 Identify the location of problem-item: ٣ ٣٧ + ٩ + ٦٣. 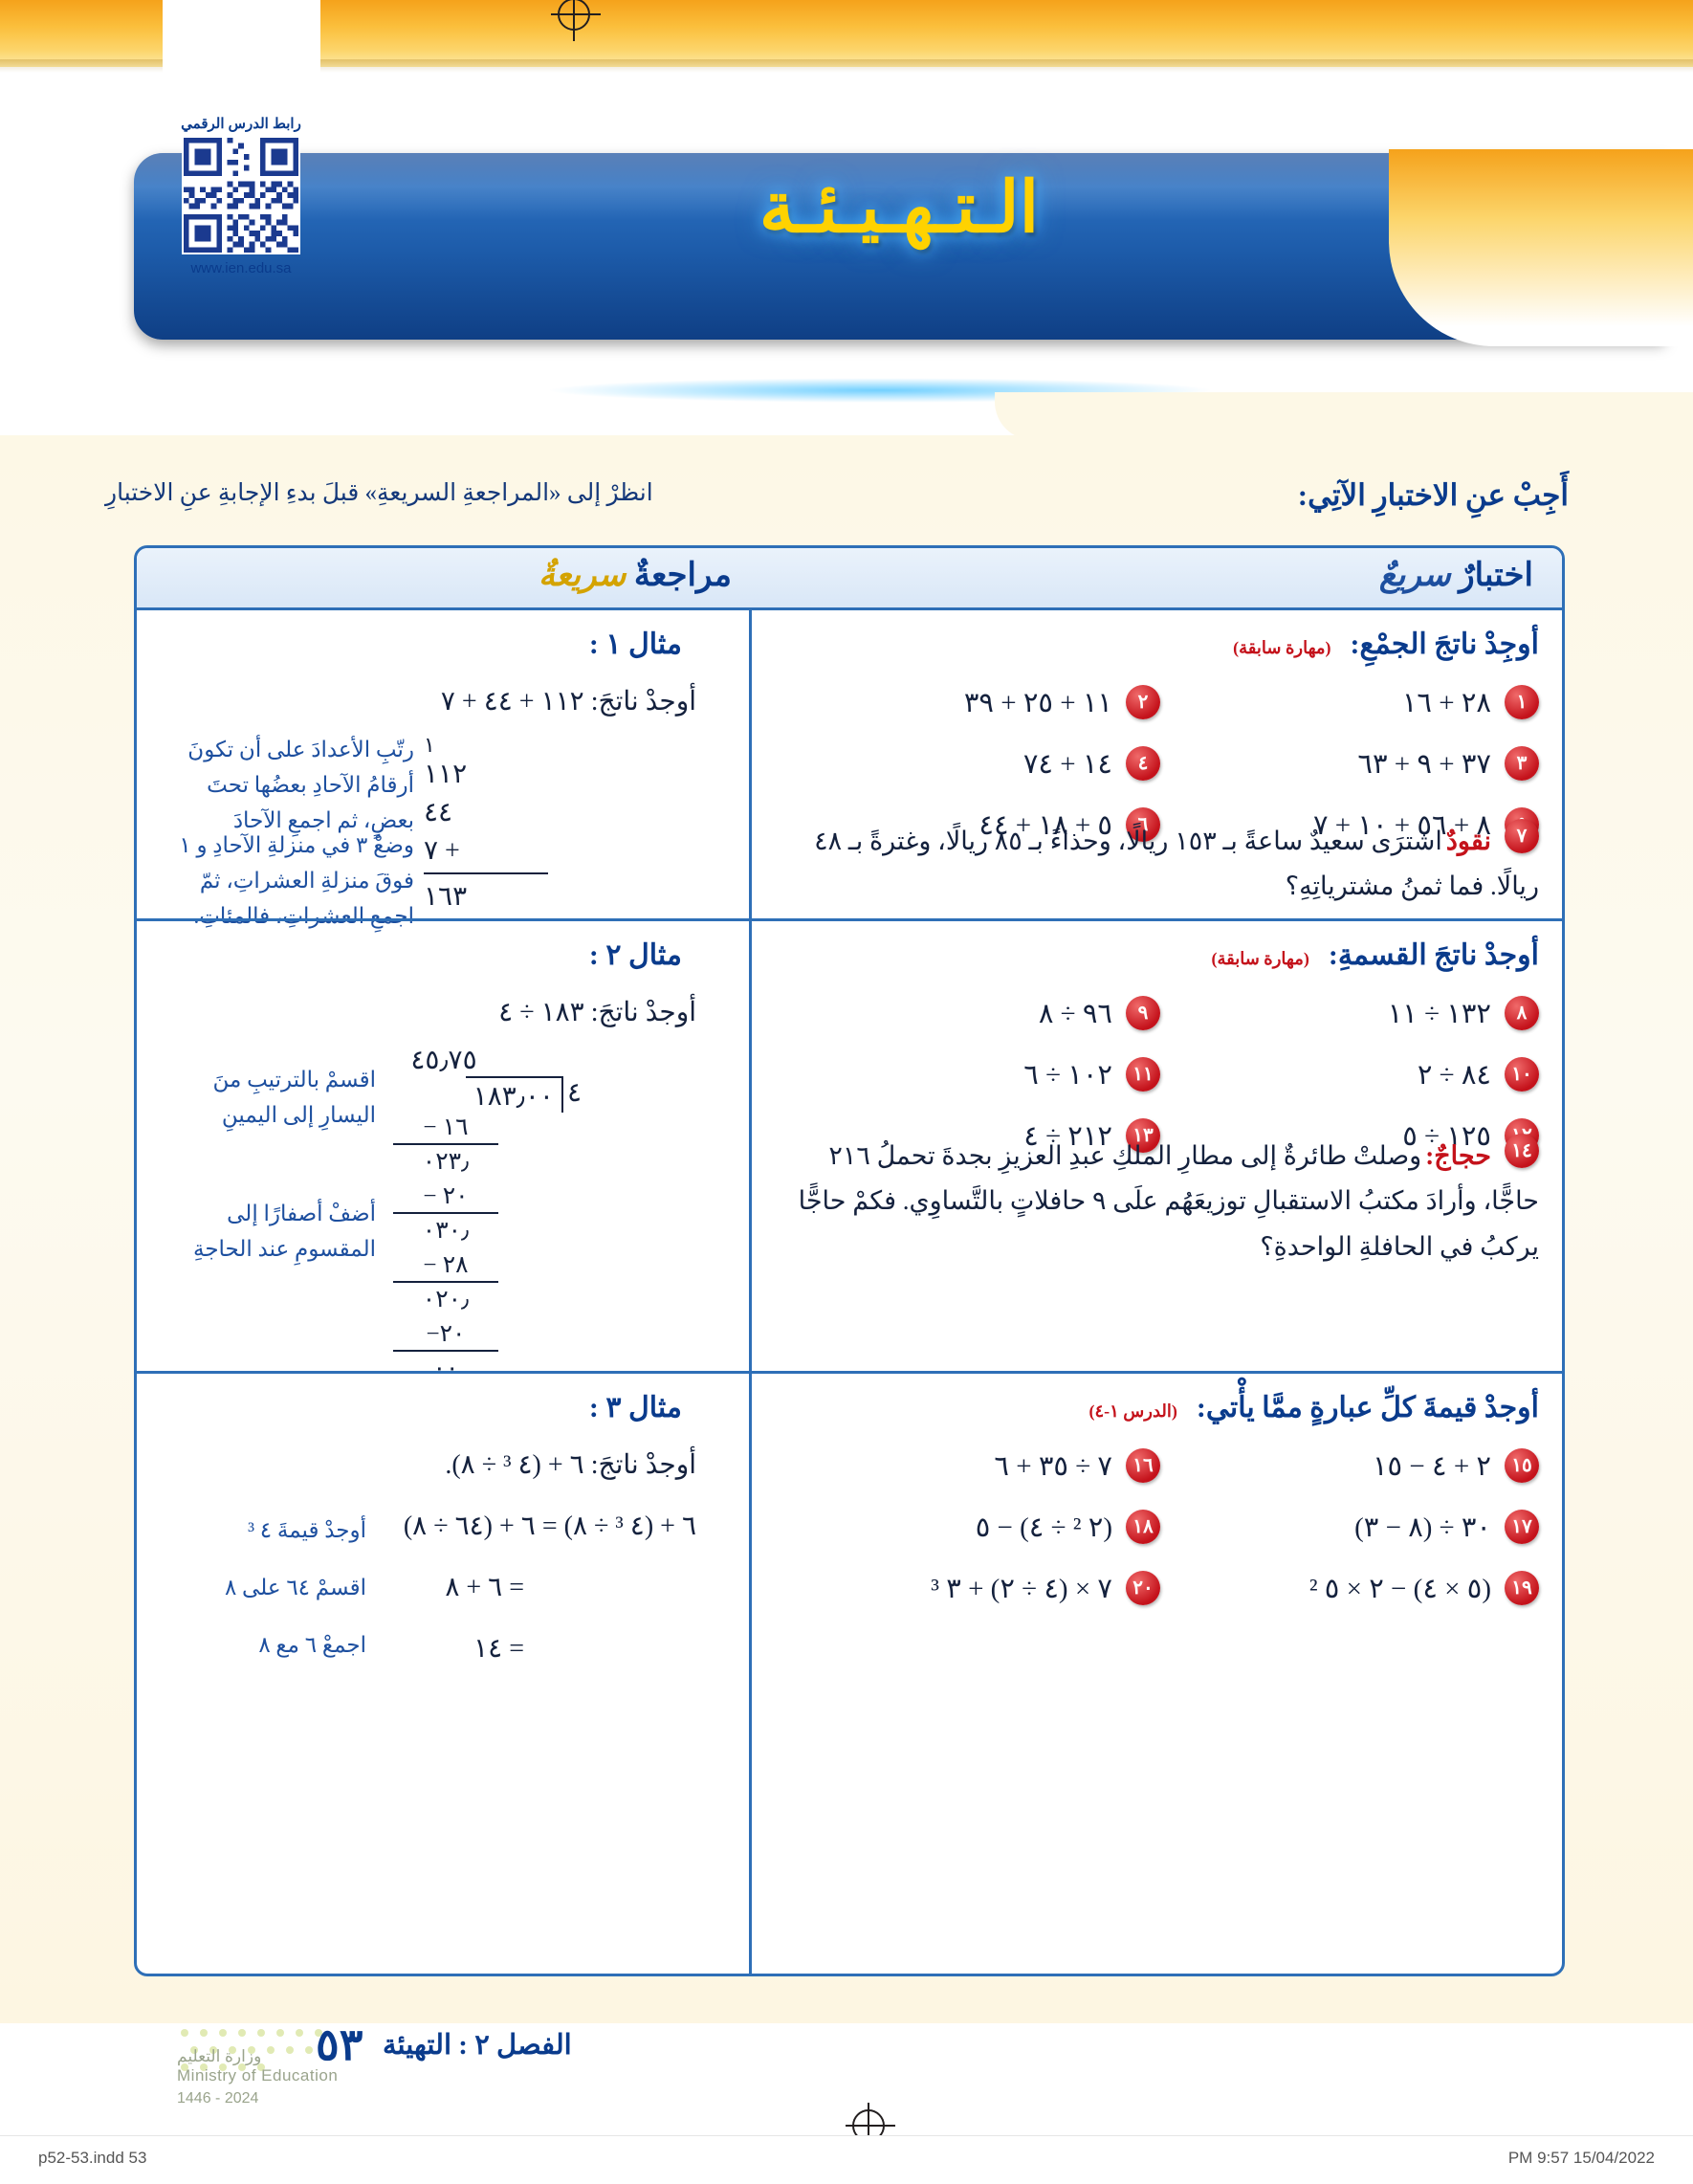
(1357, 763).